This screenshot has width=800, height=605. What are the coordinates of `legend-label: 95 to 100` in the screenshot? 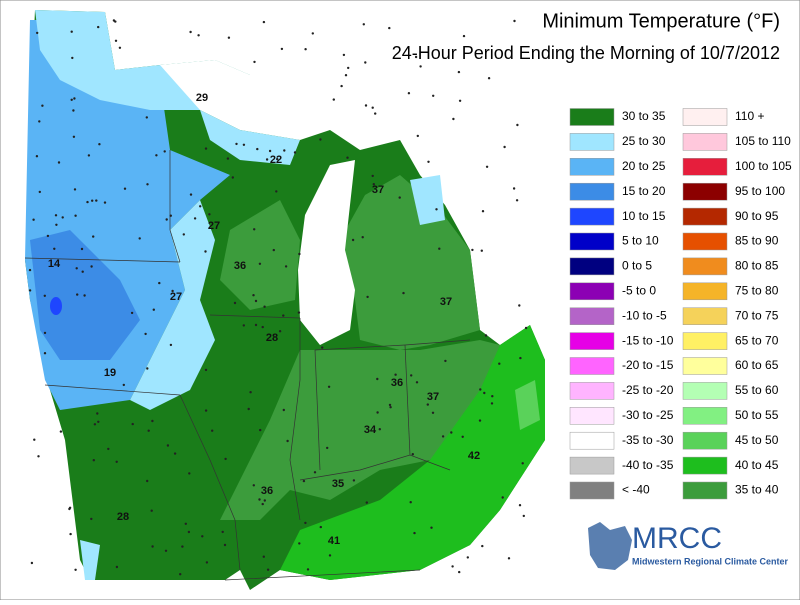 It's located at (760, 191).